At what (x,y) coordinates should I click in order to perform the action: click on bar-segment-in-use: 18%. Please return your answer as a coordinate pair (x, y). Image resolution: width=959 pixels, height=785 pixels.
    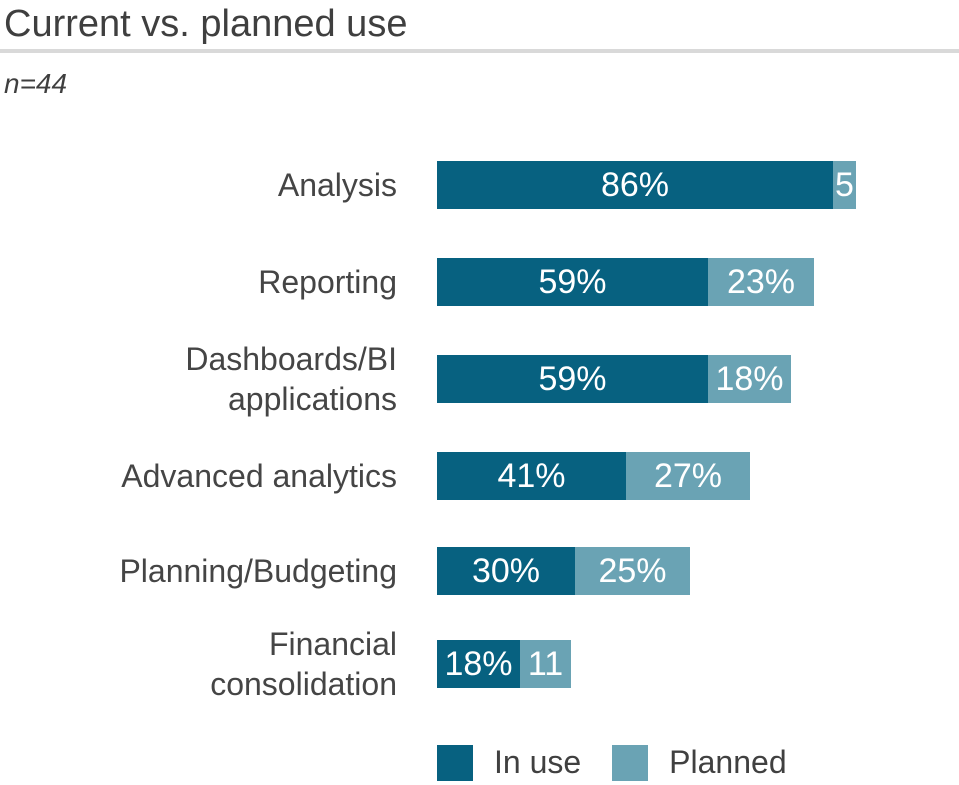
    Looking at the image, I should click on (478, 664).